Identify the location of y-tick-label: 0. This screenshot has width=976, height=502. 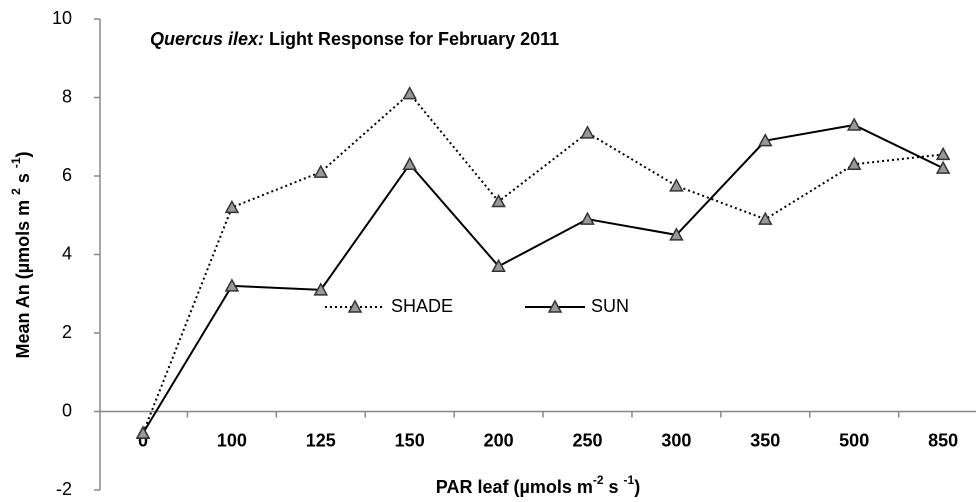
(67, 410).